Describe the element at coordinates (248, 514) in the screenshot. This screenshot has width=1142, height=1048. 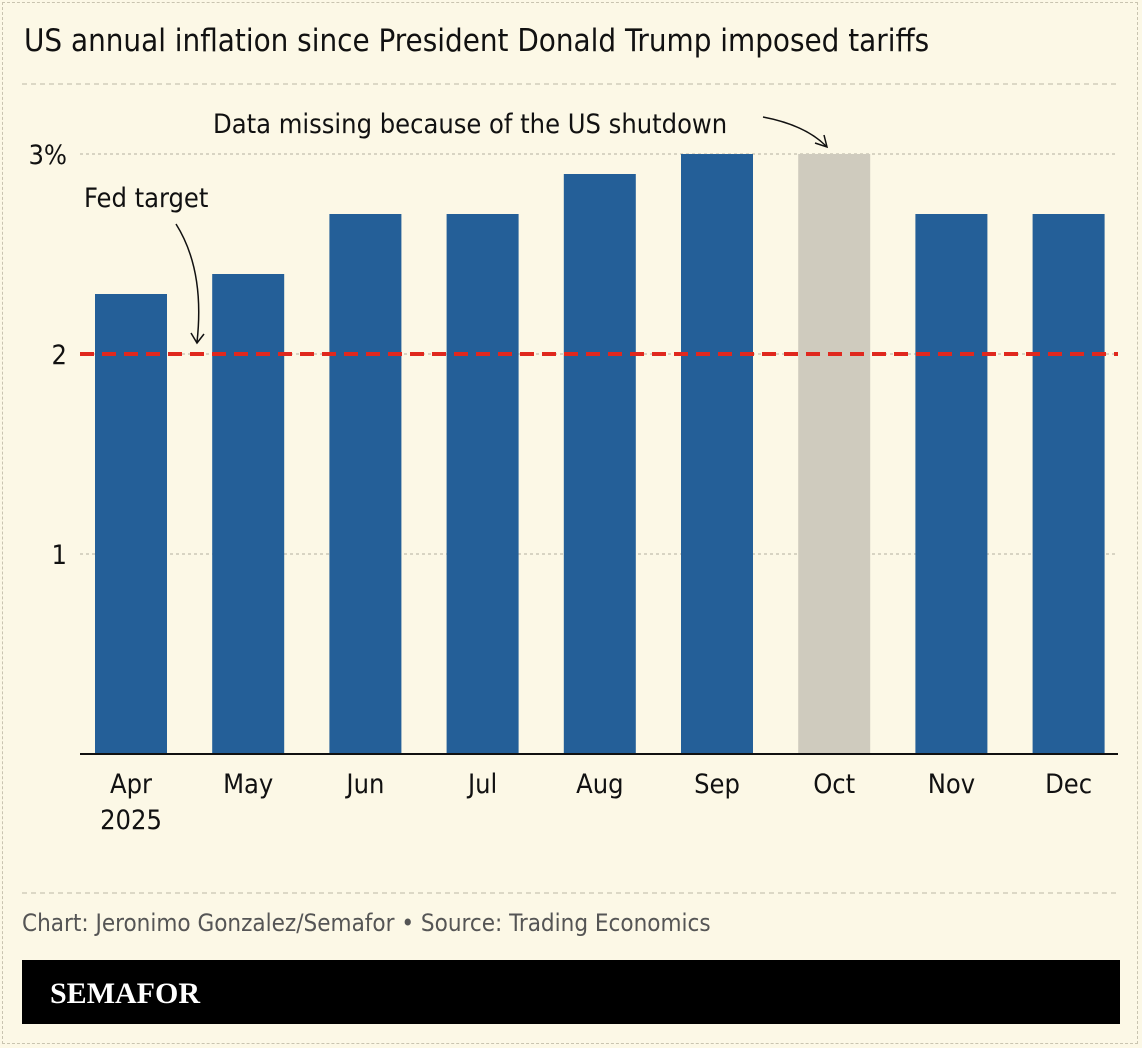
I see `bar-may` at that location.